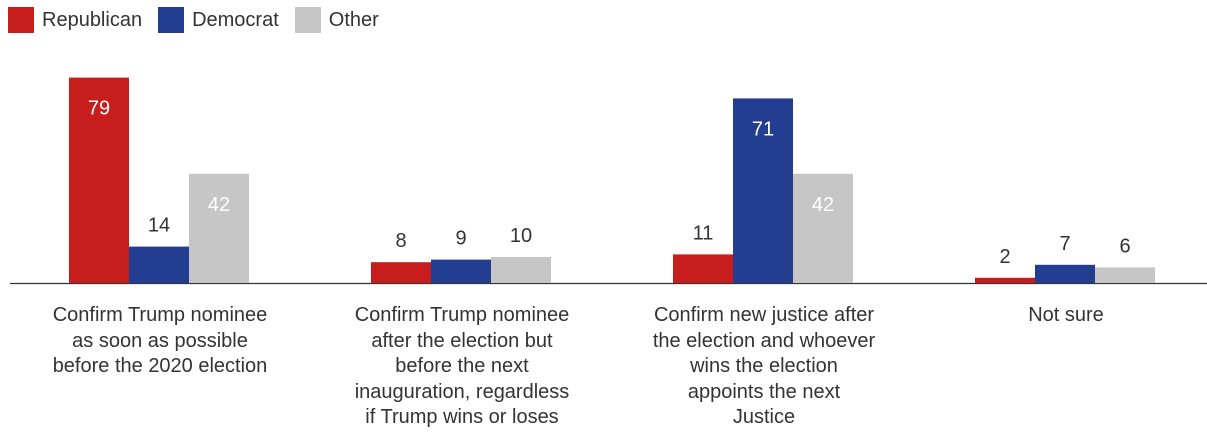 This screenshot has width=1207, height=441. What do you see at coordinates (460, 239) in the screenshot?
I see `data-label-democrat-2: 9` at bounding box center [460, 239].